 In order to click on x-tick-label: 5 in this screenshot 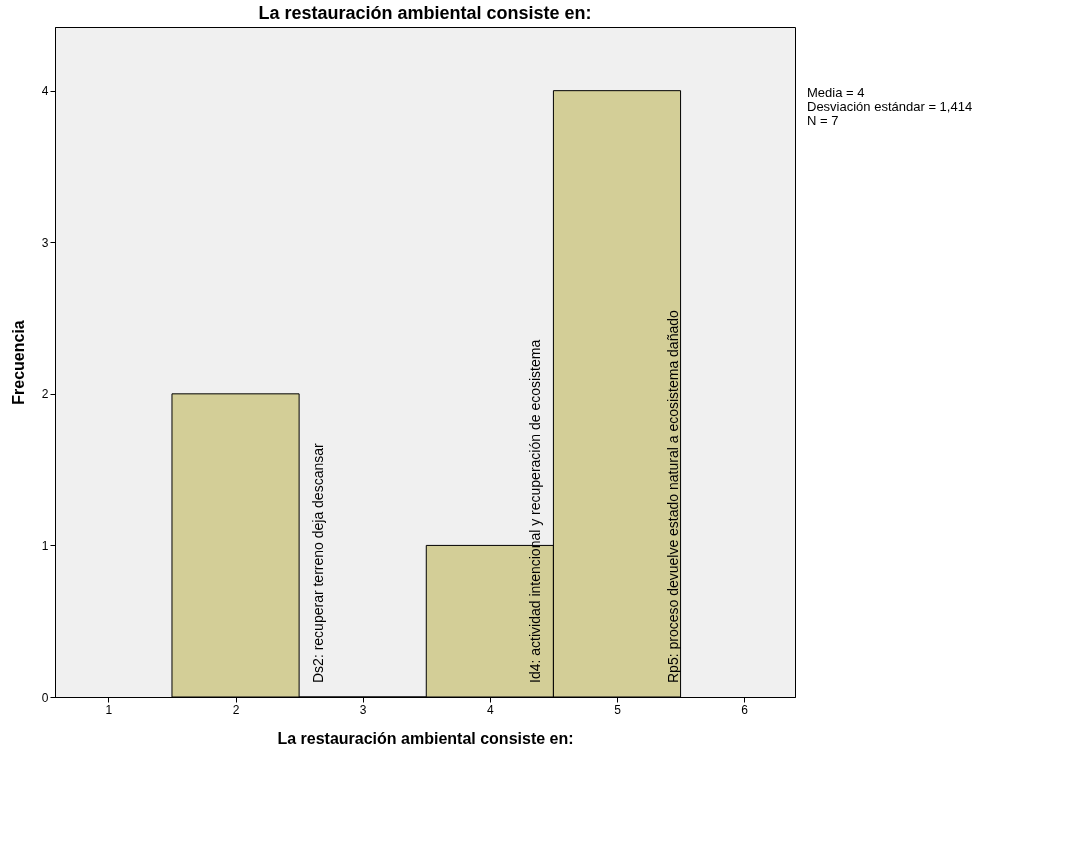, I will do `click(618, 709)`.